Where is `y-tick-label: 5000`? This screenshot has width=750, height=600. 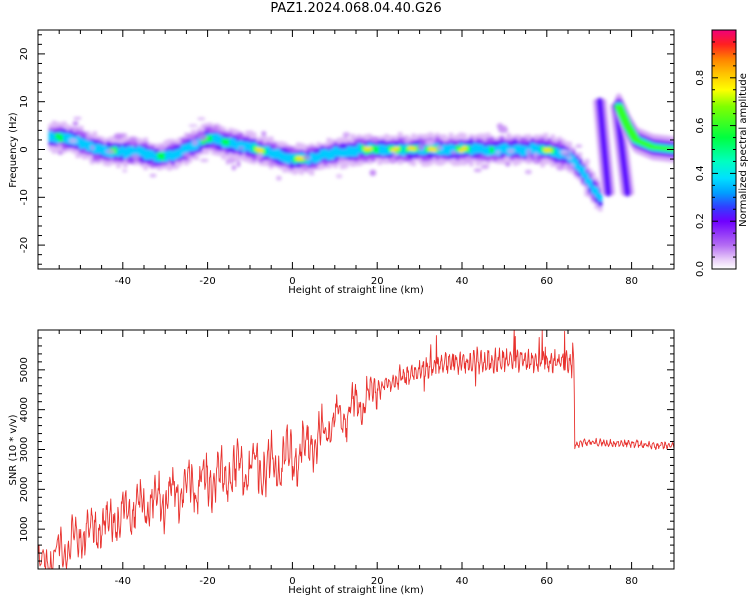 y-tick-label: 5000 is located at coordinates (24, 369).